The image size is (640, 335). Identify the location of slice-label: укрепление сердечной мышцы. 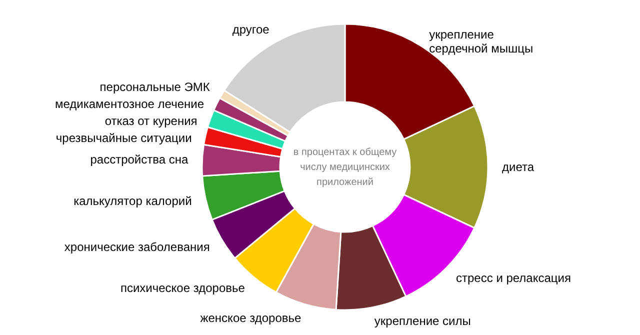
(481, 41).